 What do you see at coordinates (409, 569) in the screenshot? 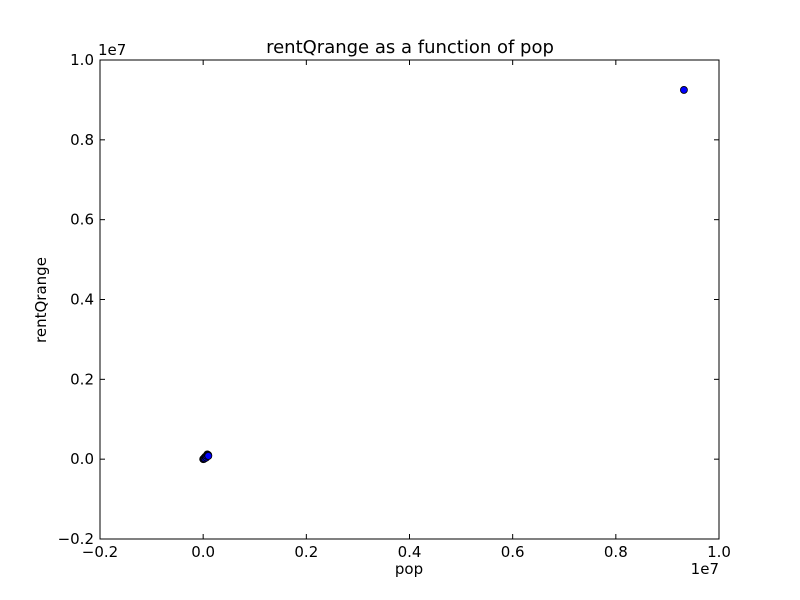
I see `x-axis-label: pop` at bounding box center [409, 569].